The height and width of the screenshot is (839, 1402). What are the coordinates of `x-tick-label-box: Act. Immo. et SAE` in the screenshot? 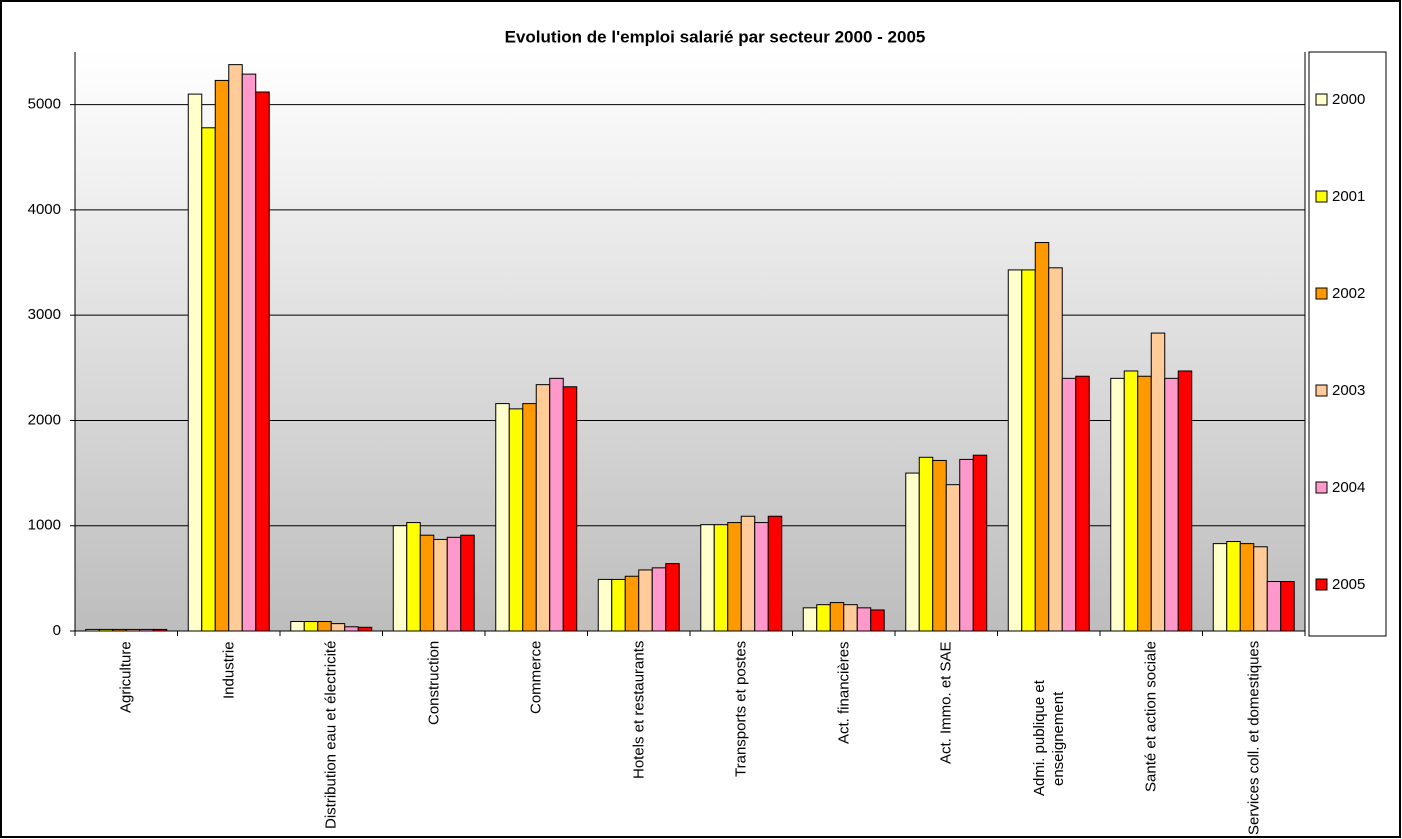 It's located at (946, 738).